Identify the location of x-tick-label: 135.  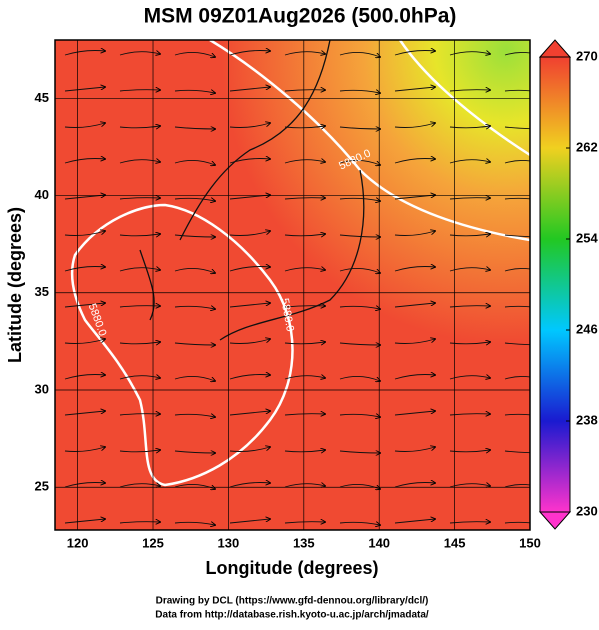
(304, 542).